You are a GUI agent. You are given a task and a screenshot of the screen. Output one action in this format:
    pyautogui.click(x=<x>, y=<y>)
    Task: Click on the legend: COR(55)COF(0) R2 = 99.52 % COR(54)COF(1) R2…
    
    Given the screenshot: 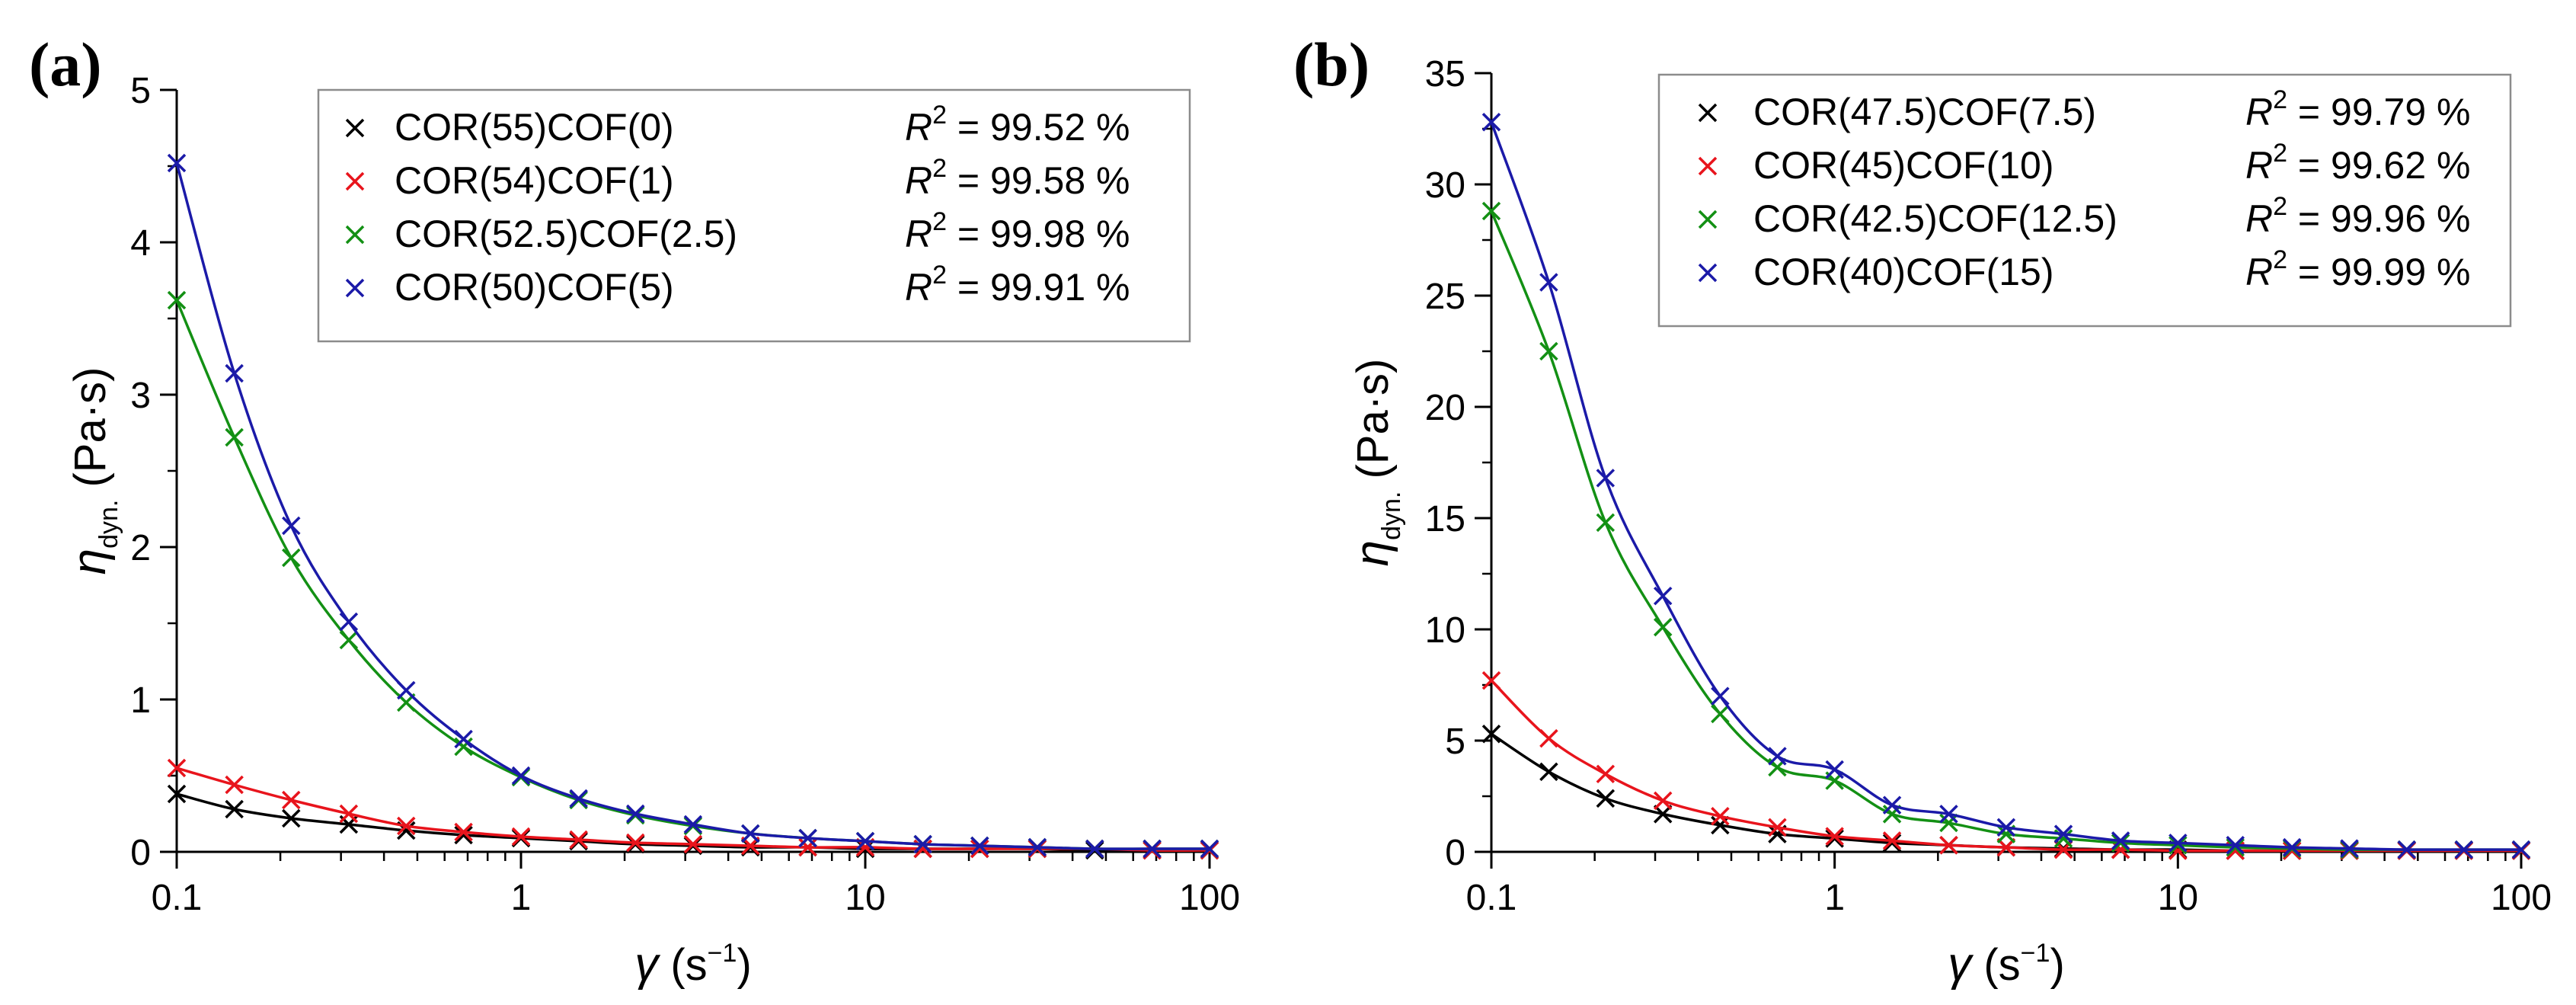 What is the action you would take?
    pyautogui.click(x=754, y=215)
    